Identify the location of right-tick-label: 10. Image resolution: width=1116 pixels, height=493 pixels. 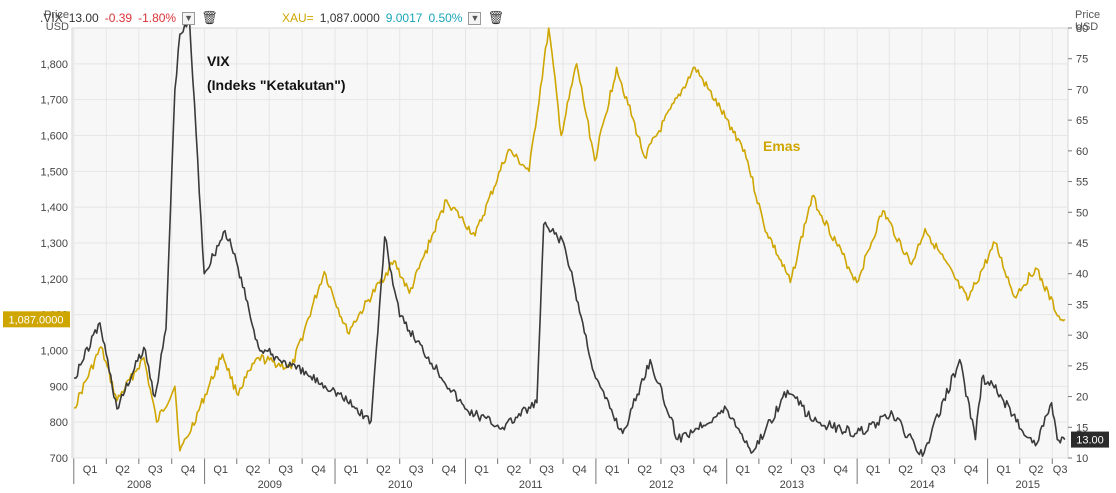
(1082, 459).